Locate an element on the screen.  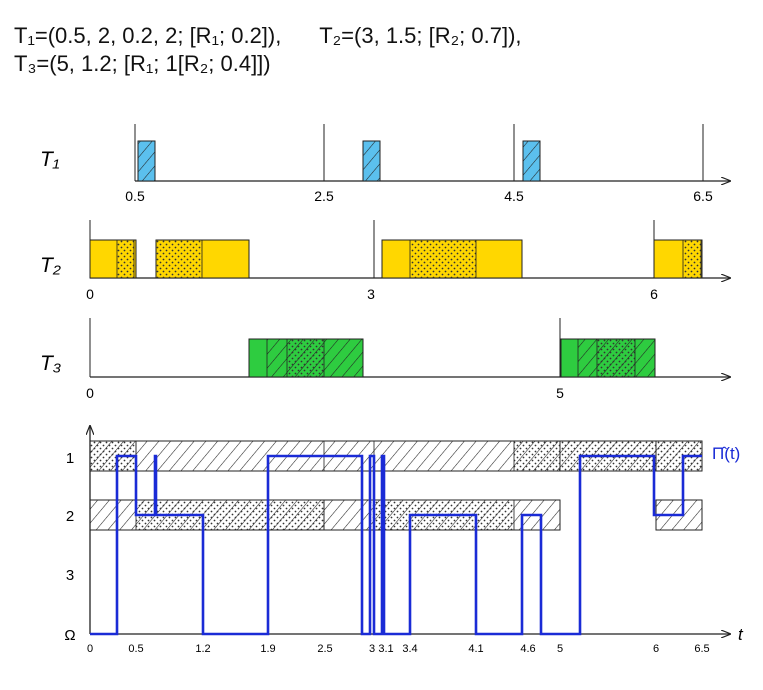
resource-tick-label: 6 is located at coordinates (656, 649).